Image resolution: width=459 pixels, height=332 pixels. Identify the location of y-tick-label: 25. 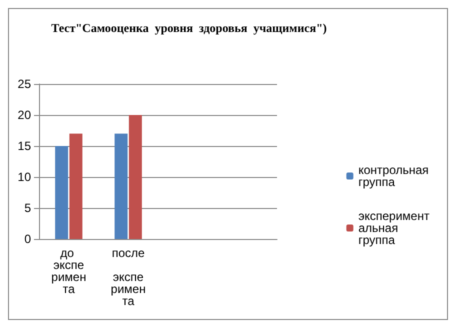
(25, 84).